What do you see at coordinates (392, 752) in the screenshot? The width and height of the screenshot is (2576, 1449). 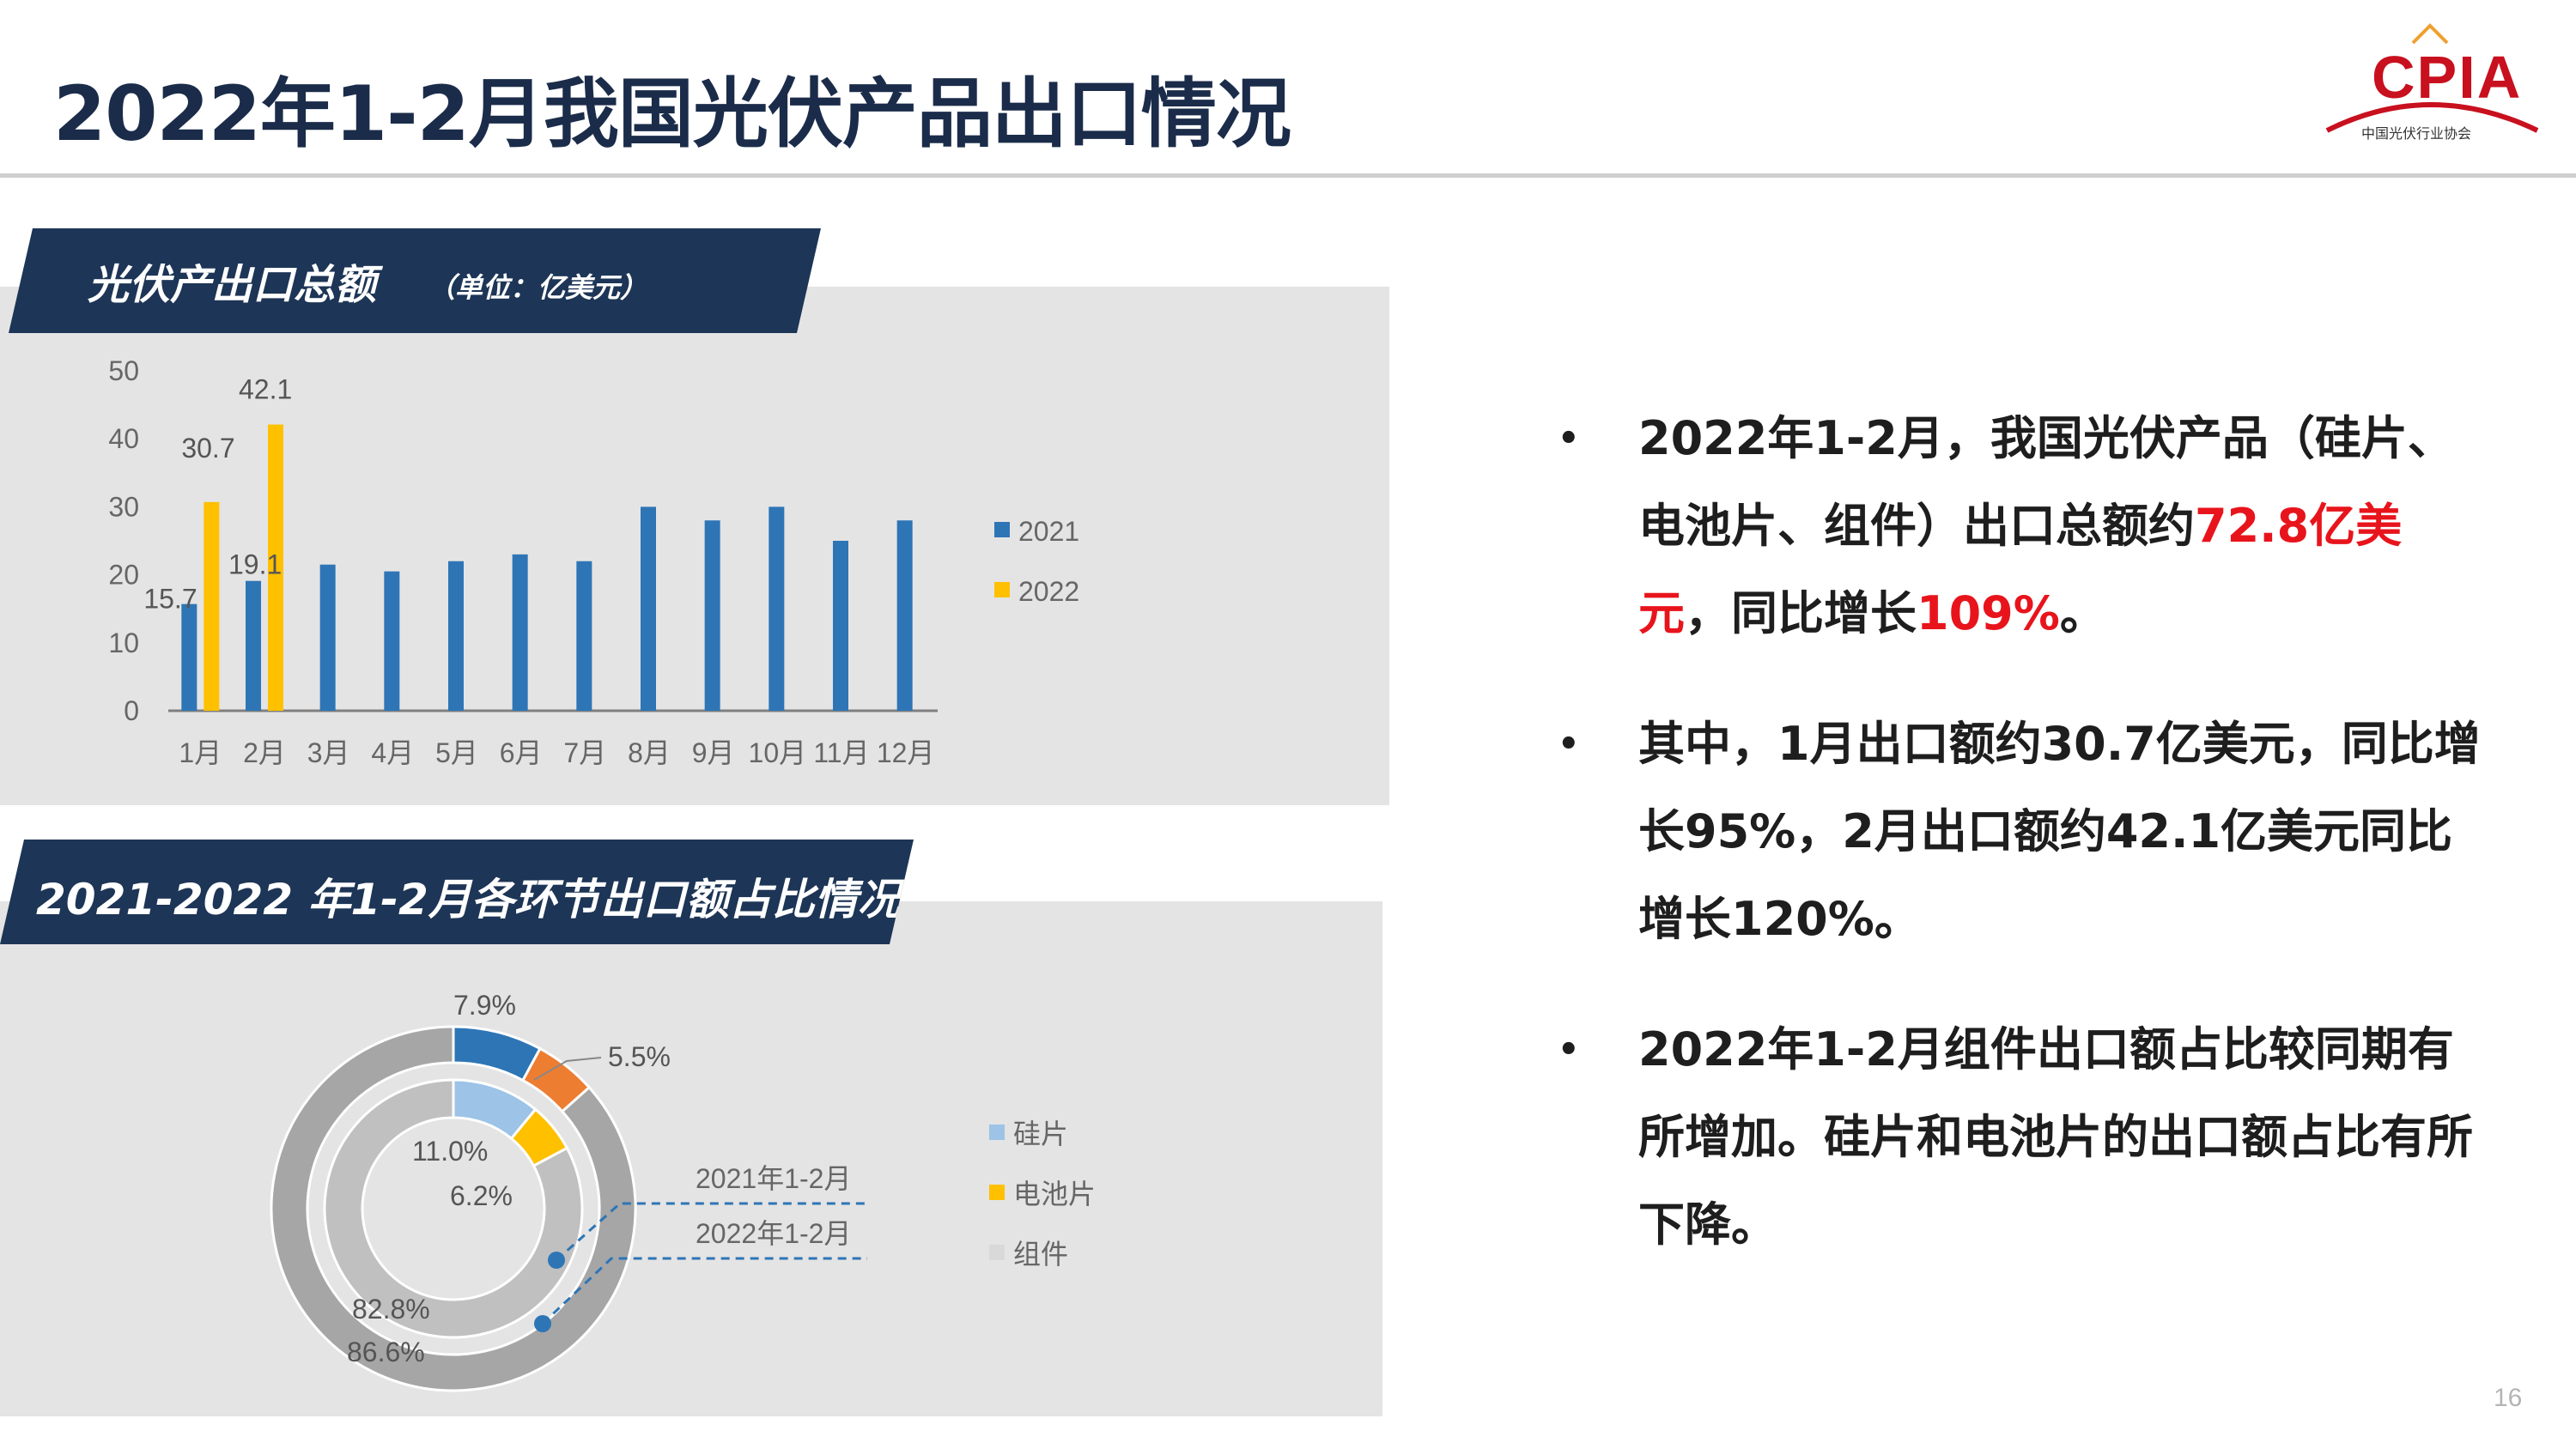 I see `x-tick-label: 4月` at bounding box center [392, 752].